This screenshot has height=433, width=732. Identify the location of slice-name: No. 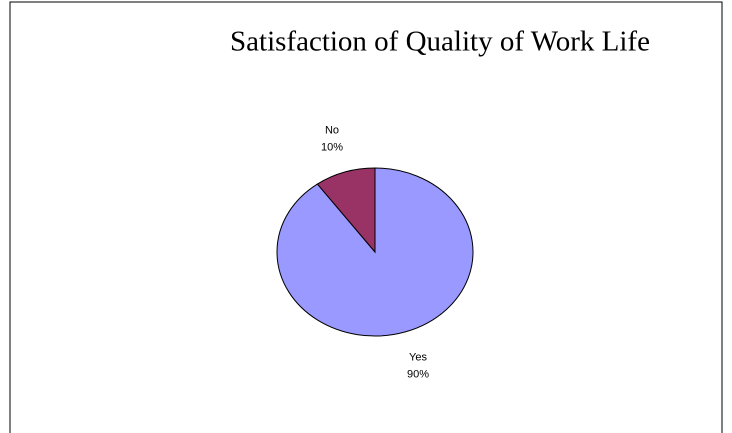
(332, 130).